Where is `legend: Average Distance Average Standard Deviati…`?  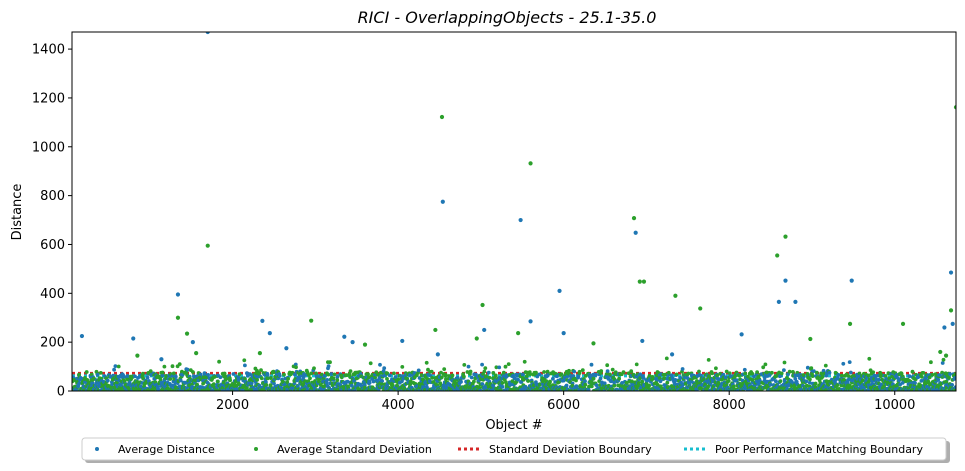 legend: Average Distance Average Standard Deviati… is located at coordinates (515, 450).